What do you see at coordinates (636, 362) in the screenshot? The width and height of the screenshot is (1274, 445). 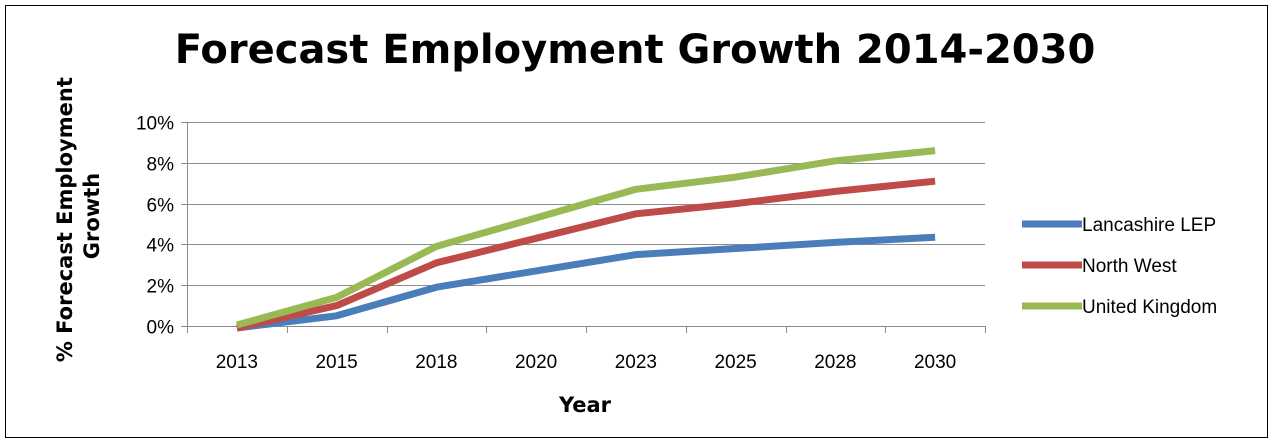 I see `x-tick-label: 2023` at bounding box center [636, 362].